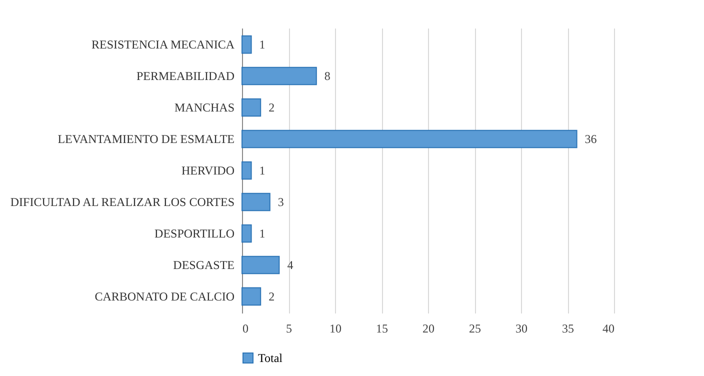  What do you see at coordinates (475, 329) in the screenshot?
I see `x-tick-label: 25` at bounding box center [475, 329].